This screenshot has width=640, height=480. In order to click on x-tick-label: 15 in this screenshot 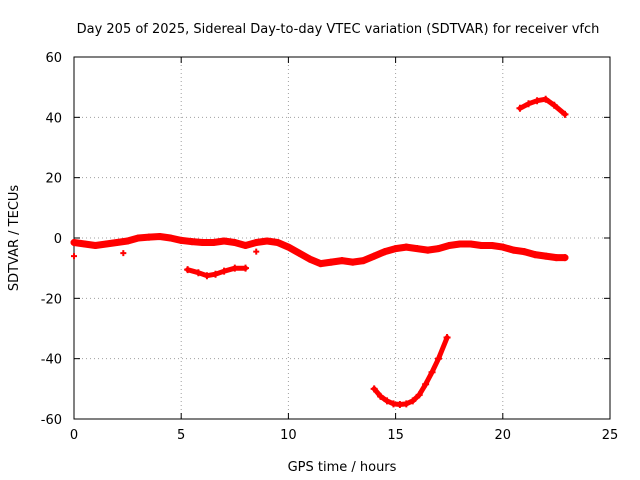, I will do `click(395, 435)`.